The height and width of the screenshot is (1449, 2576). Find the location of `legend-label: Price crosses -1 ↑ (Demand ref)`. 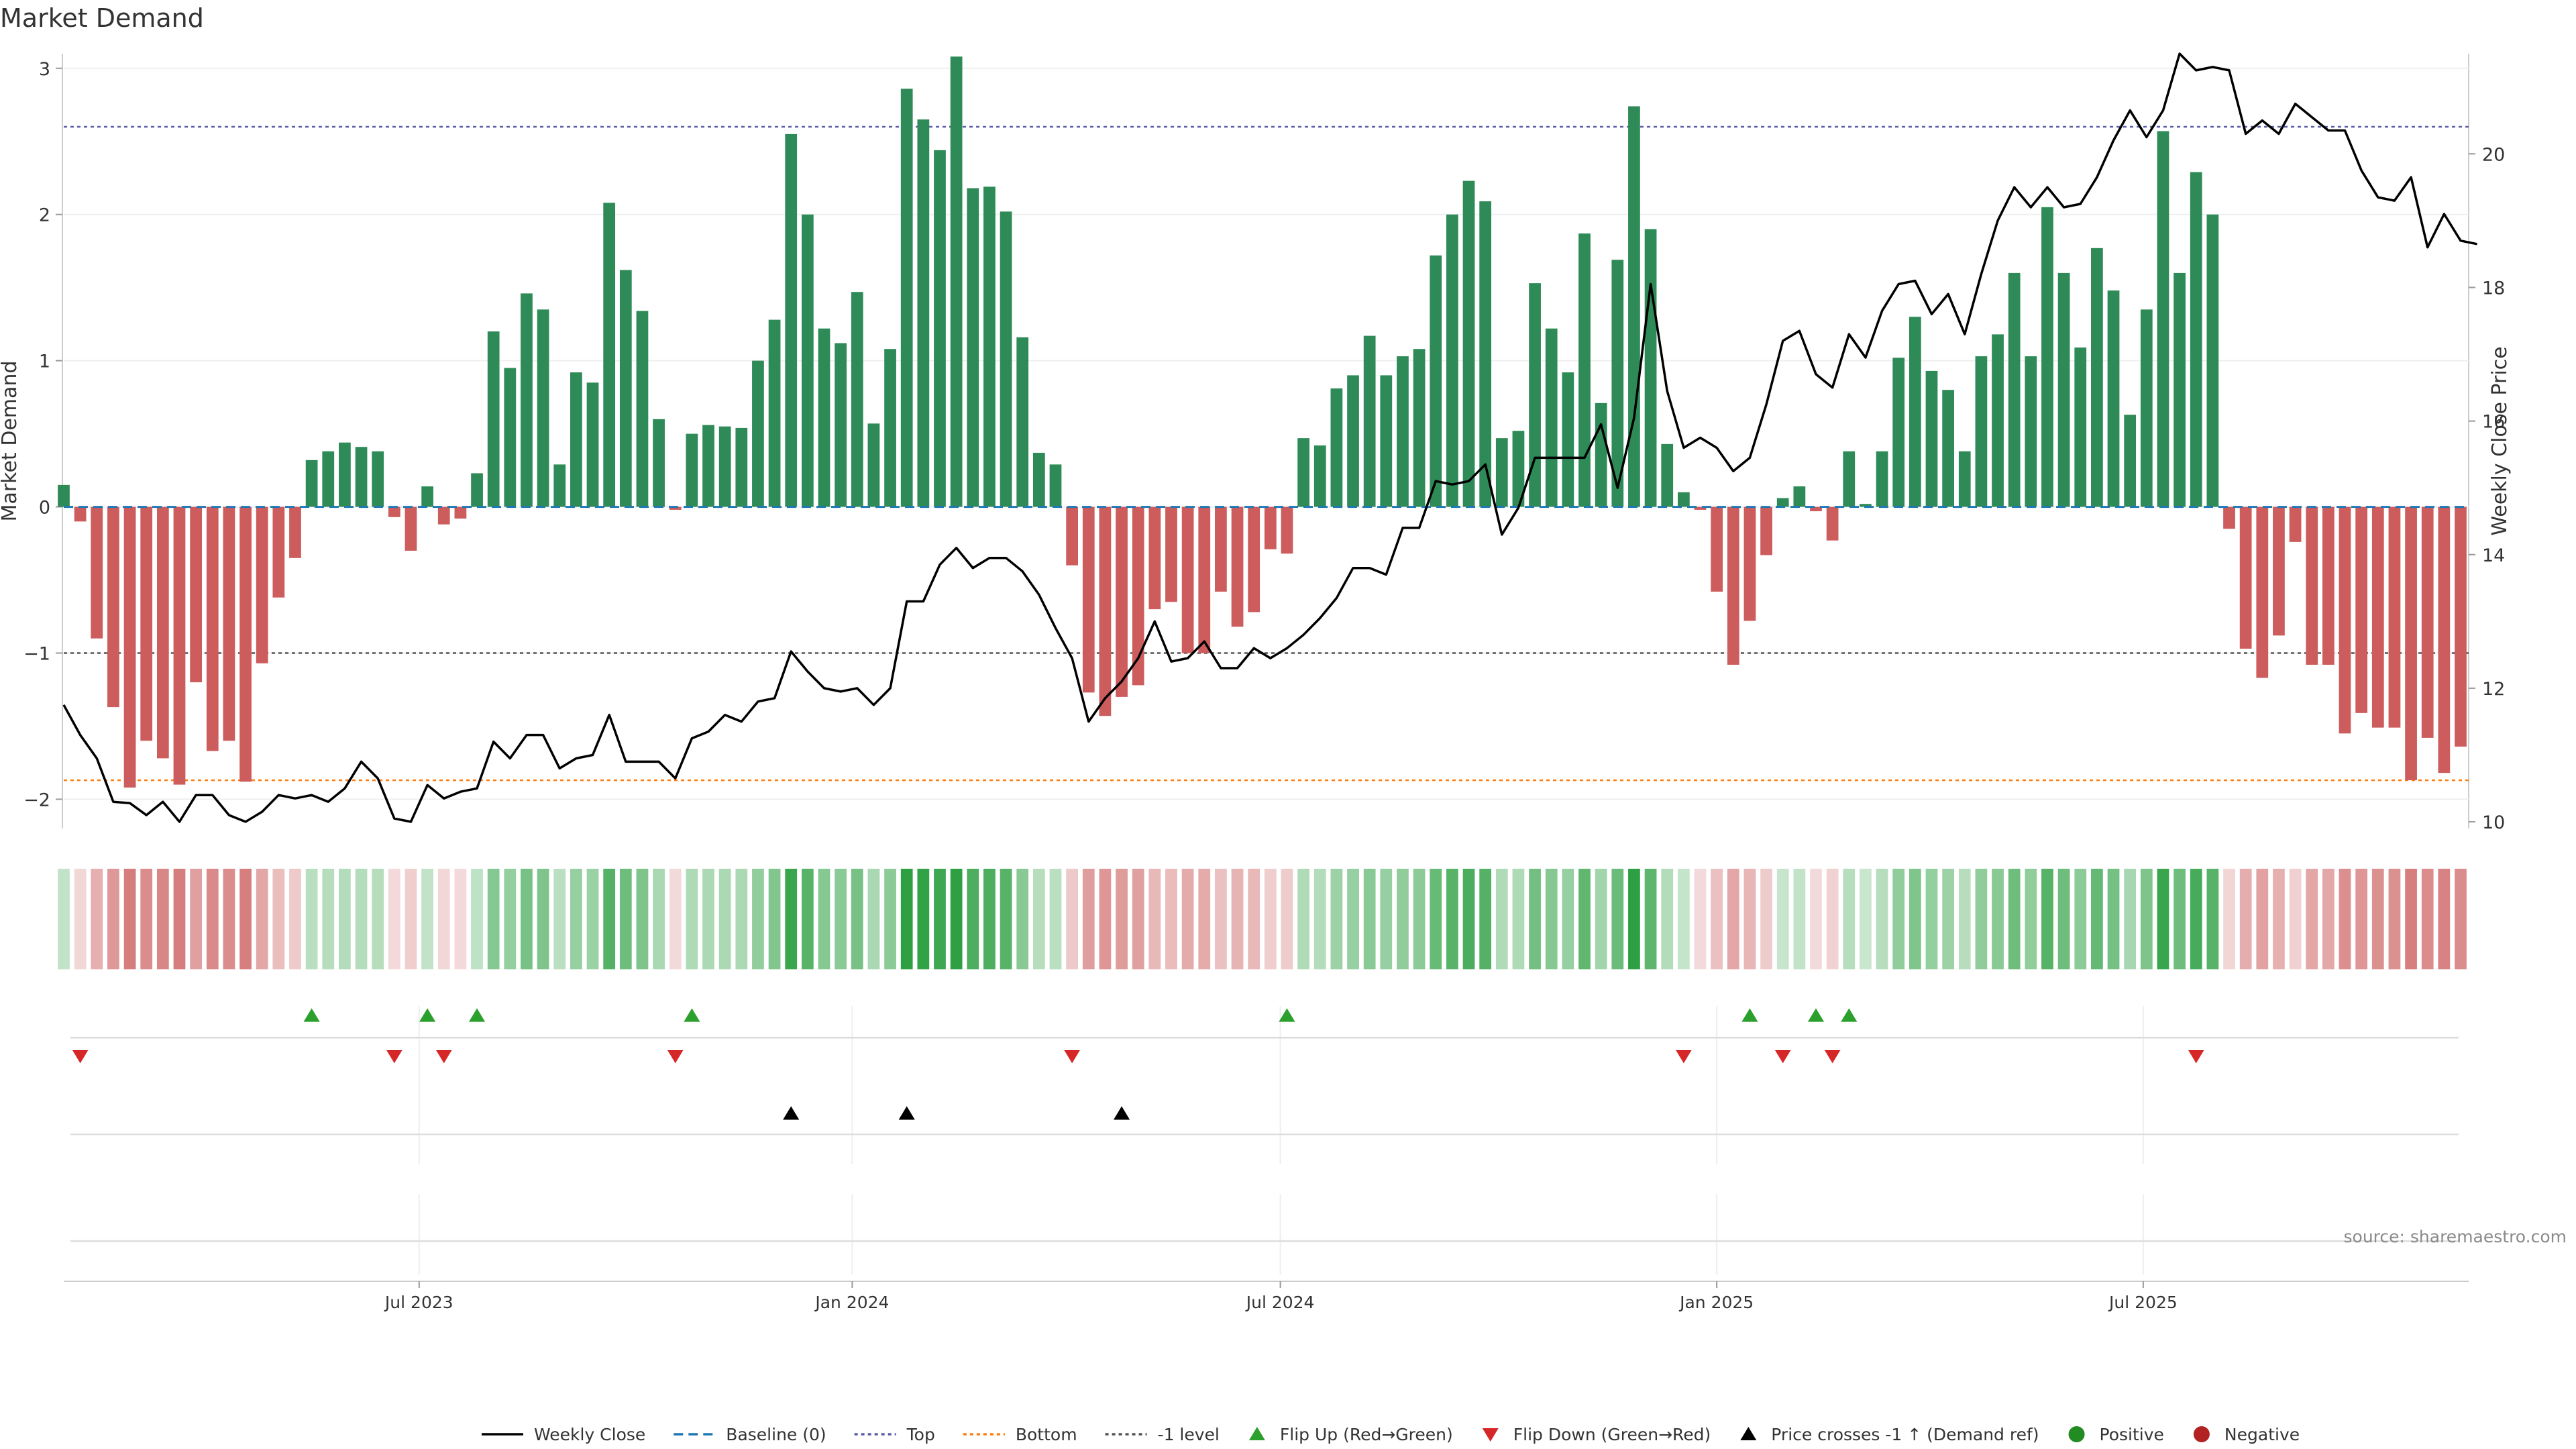

legend-label: Price crosses -1 ↑ (Demand ref) is located at coordinates (1905, 1434).